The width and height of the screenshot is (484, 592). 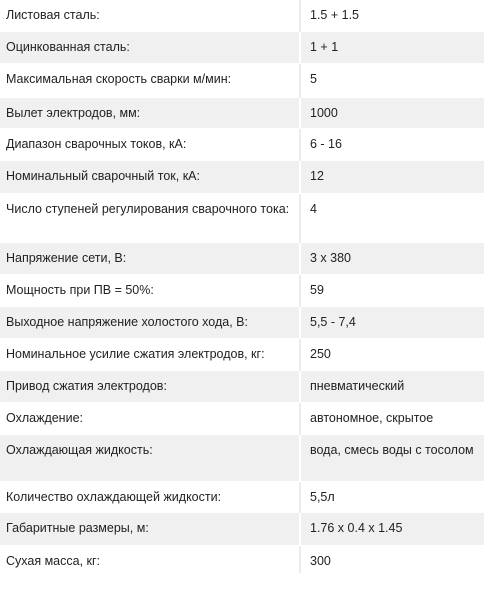 I want to click on spec-value: пневматический, so click(x=392, y=386).